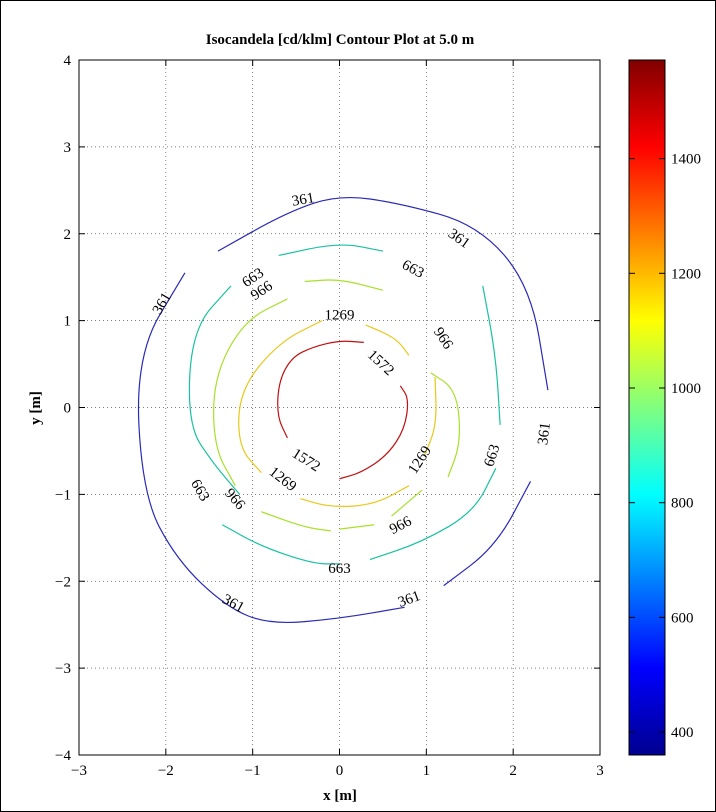 Image resolution: width=716 pixels, height=812 pixels. What do you see at coordinates (340, 796) in the screenshot?
I see `x-axis-label: x [m]` at bounding box center [340, 796].